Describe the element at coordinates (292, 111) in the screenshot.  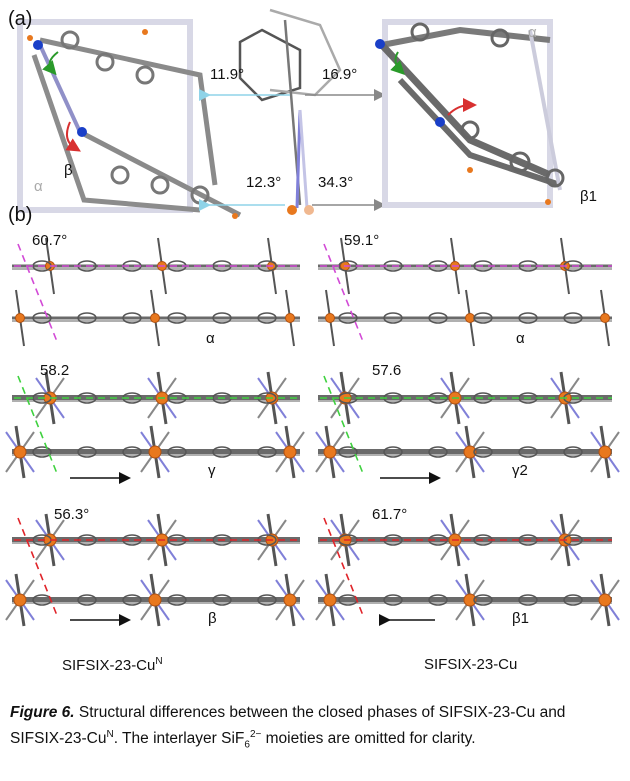
I see `panel-a-center-sketch` at that location.